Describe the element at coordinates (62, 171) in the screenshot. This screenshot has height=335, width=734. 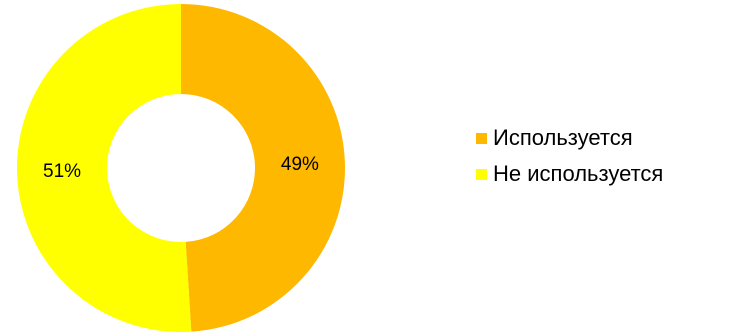
I see `slice-label-not-used: 51%` at that location.